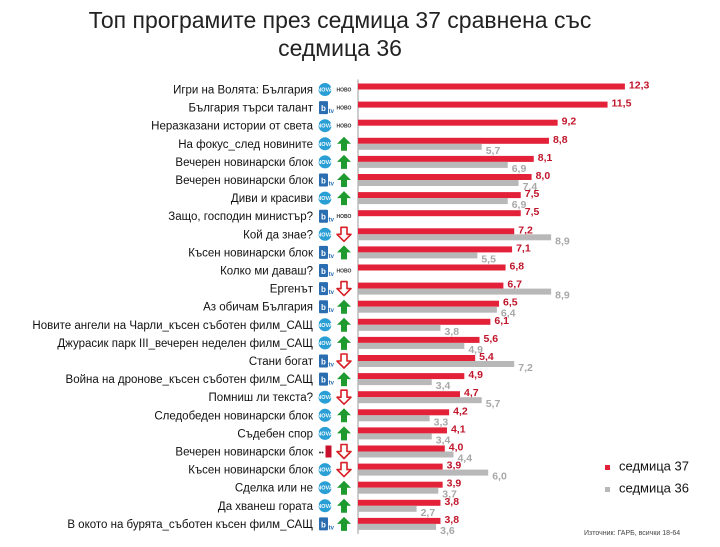 The height and width of the screenshot is (547, 720). I want to click on value-label-week36: 6,0, so click(499, 477).